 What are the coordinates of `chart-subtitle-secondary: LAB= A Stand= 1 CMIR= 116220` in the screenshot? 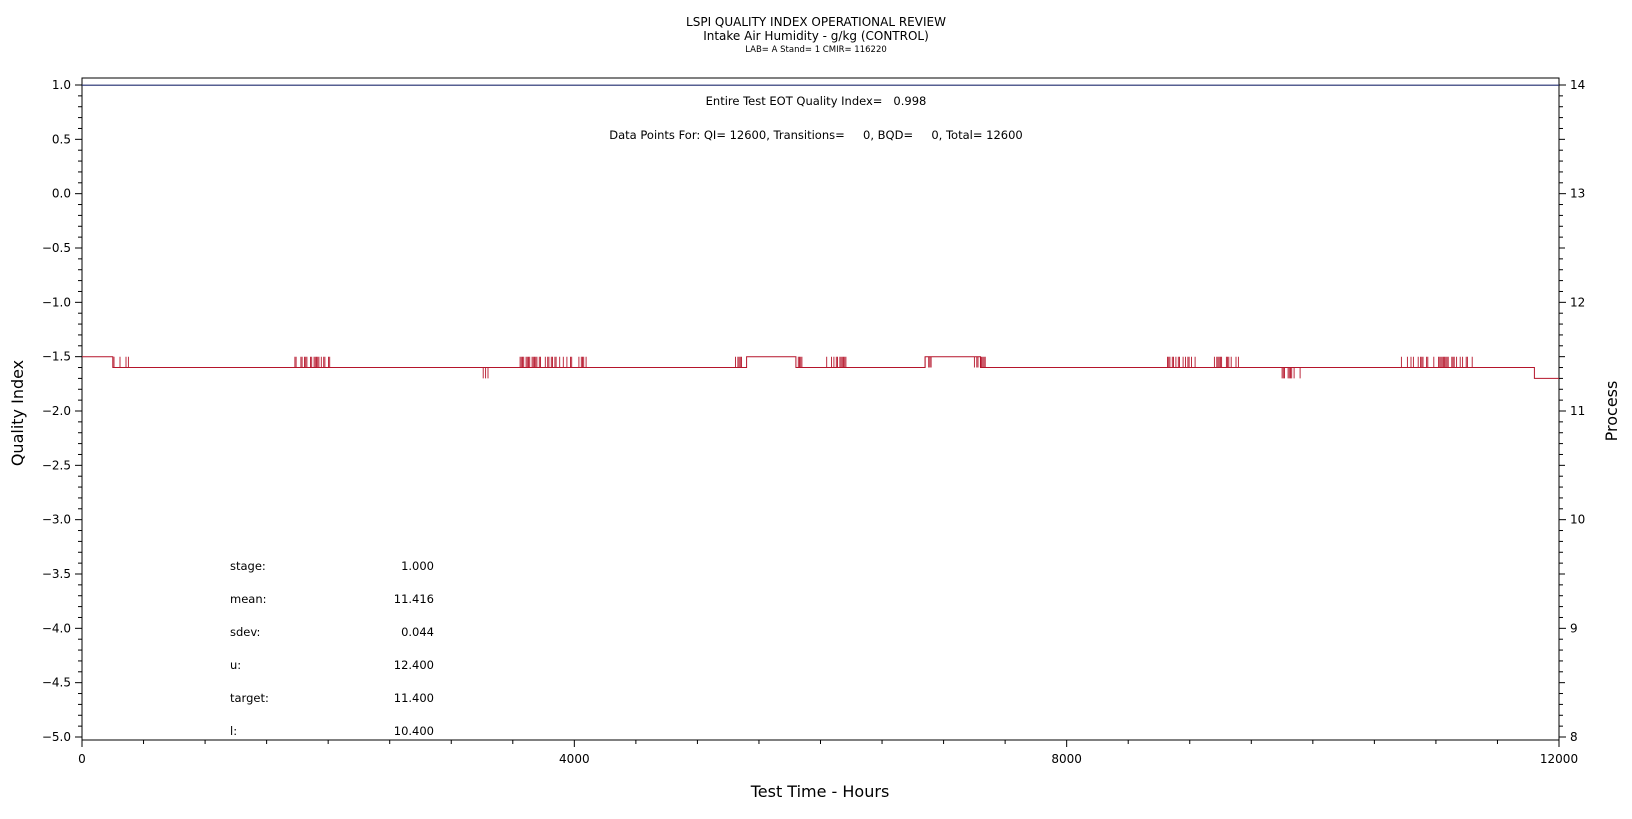 It's located at (816, 50).